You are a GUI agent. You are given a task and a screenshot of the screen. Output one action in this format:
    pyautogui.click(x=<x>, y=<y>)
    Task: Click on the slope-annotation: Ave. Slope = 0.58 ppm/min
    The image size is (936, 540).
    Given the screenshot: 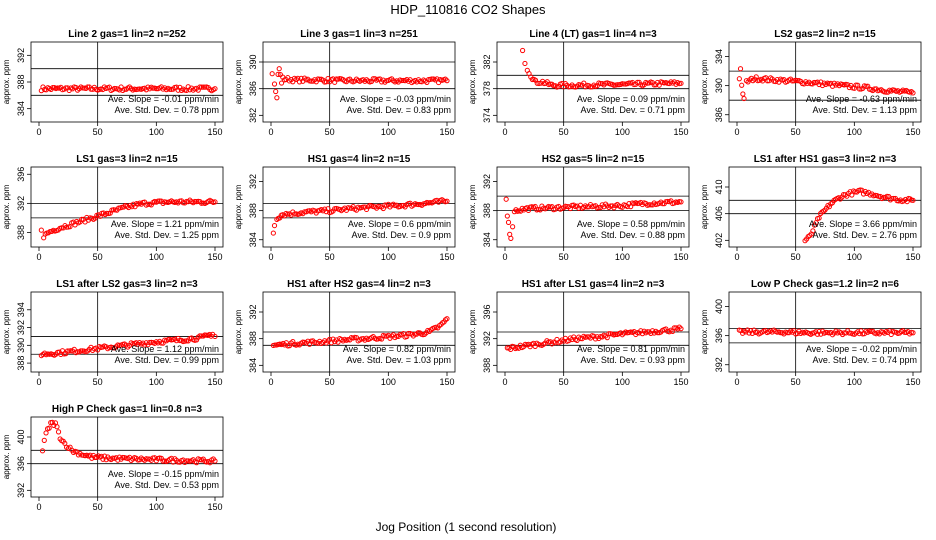 What is the action you would take?
    pyautogui.click(x=631, y=224)
    